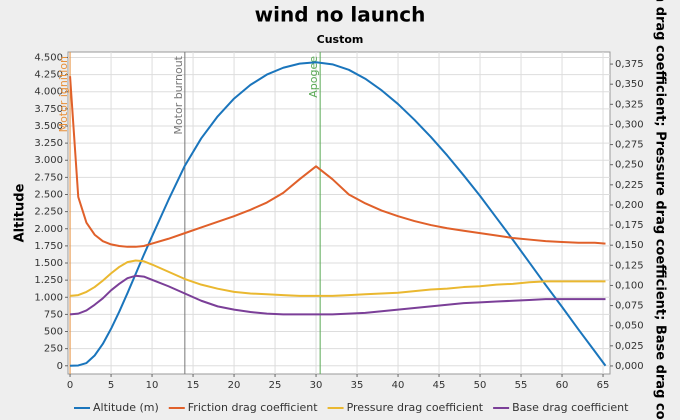  What do you see at coordinates (48, 195) in the screenshot?
I see `y-tick-label: 2.500` at bounding box center [48, 195].